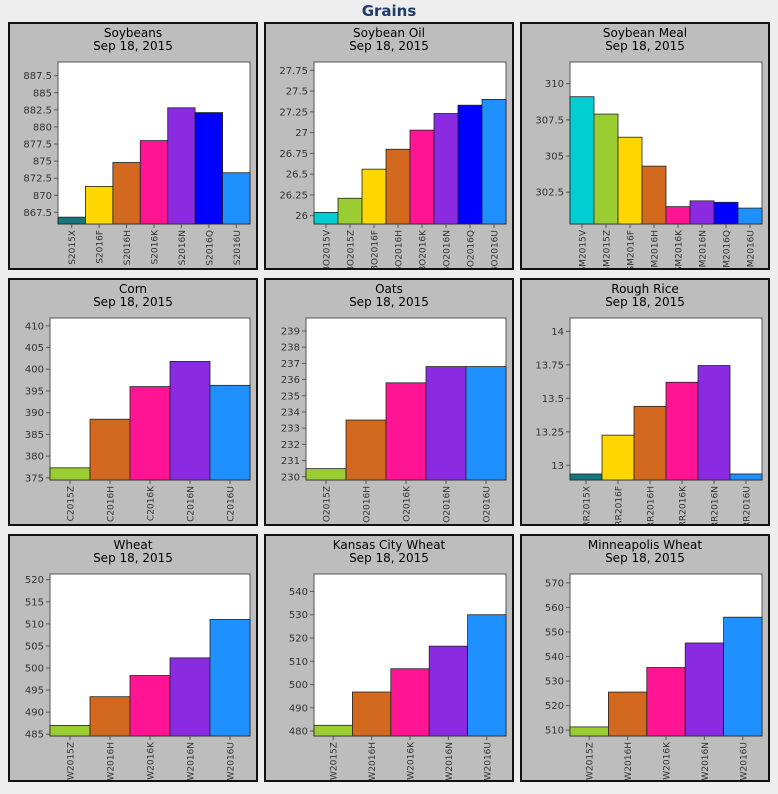  I want to click on y-tick-label: 395, so click(34, 391).